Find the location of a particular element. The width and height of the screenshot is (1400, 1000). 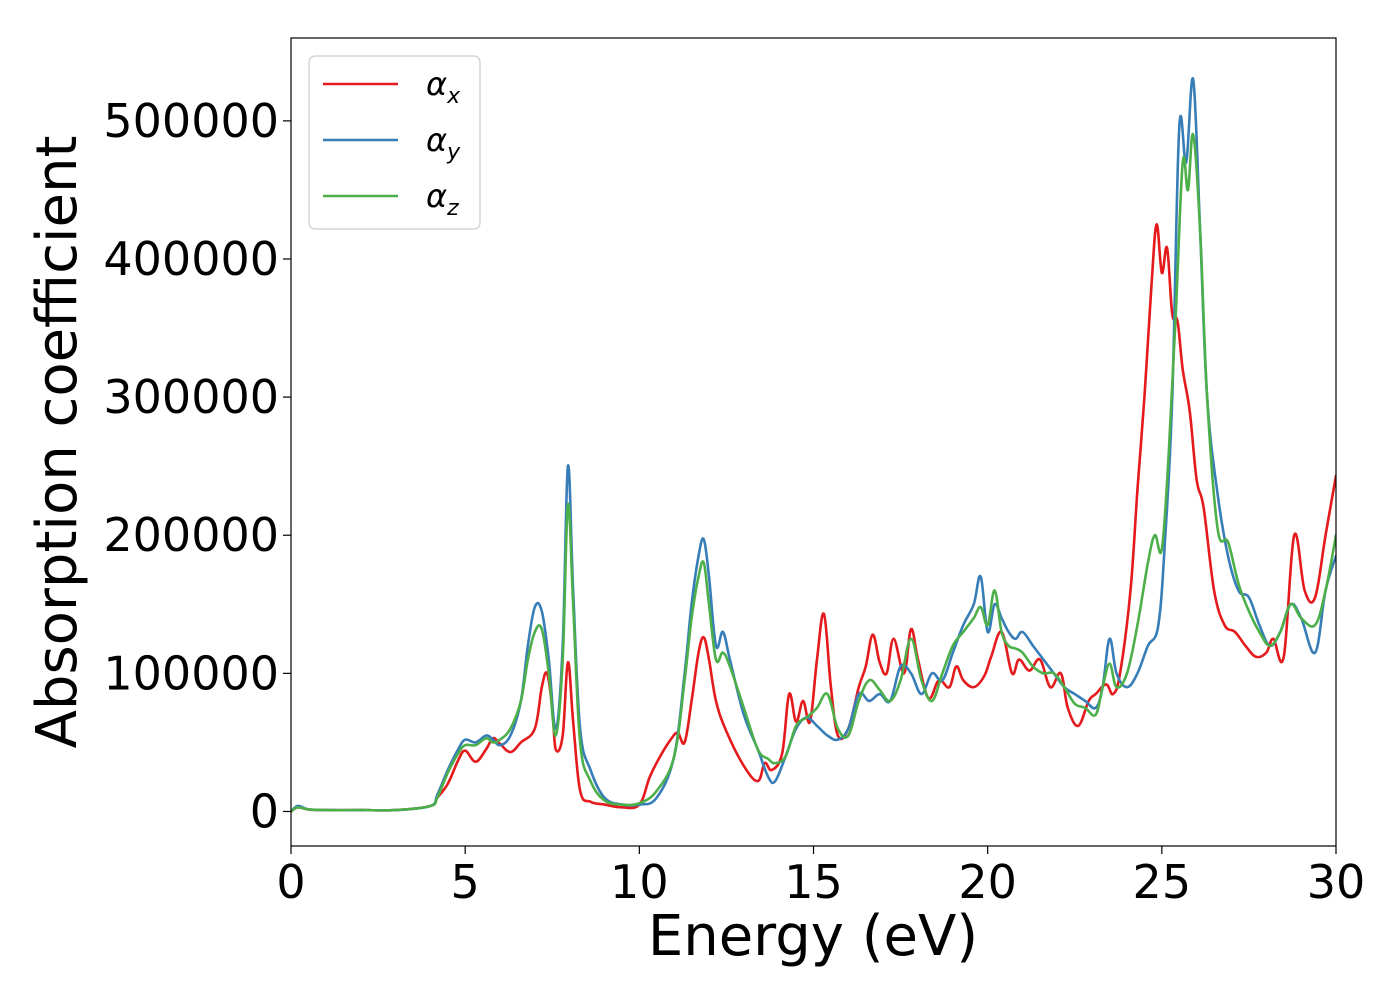

y-tick-label: 0 is located at coordinates (264, 811).